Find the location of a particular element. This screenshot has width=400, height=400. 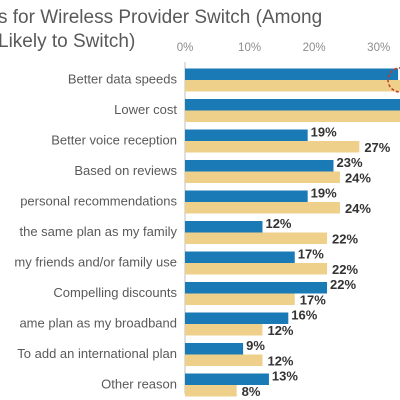

category-label: Better voice reception is located at coordinates (114, 139).